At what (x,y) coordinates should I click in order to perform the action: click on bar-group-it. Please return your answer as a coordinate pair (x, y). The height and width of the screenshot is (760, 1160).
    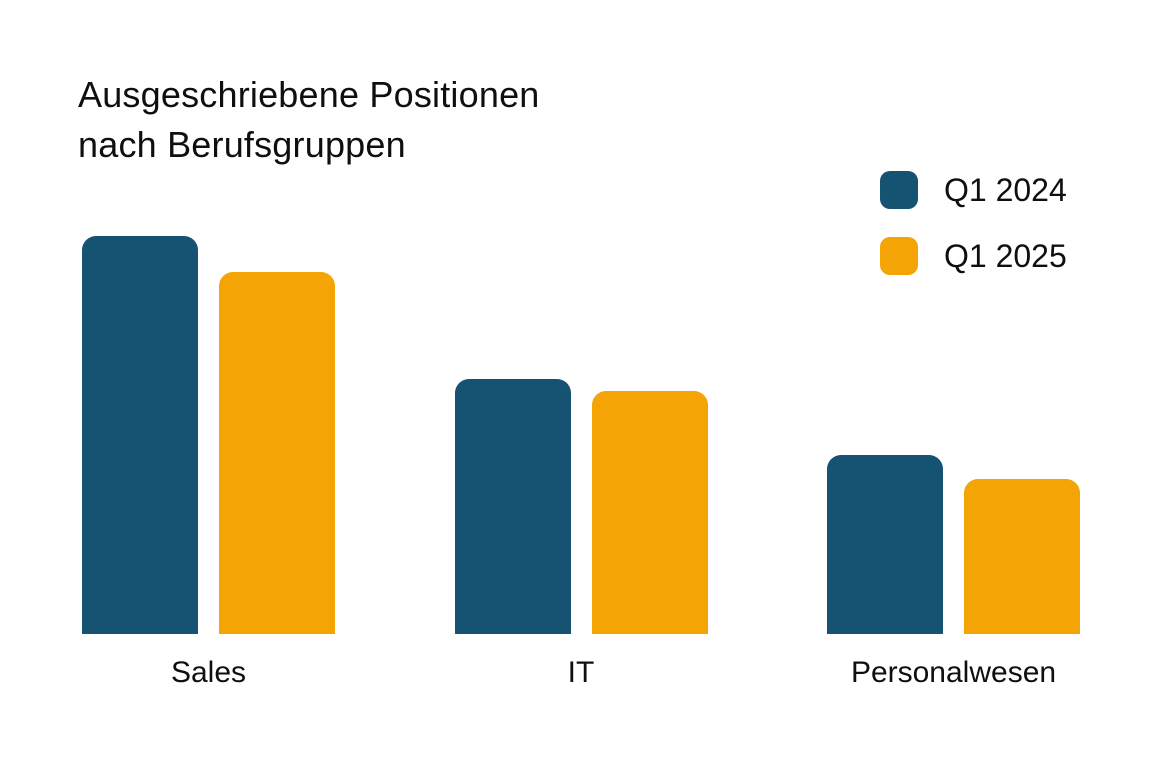
    Looking at the image, I should click on (581, 435).